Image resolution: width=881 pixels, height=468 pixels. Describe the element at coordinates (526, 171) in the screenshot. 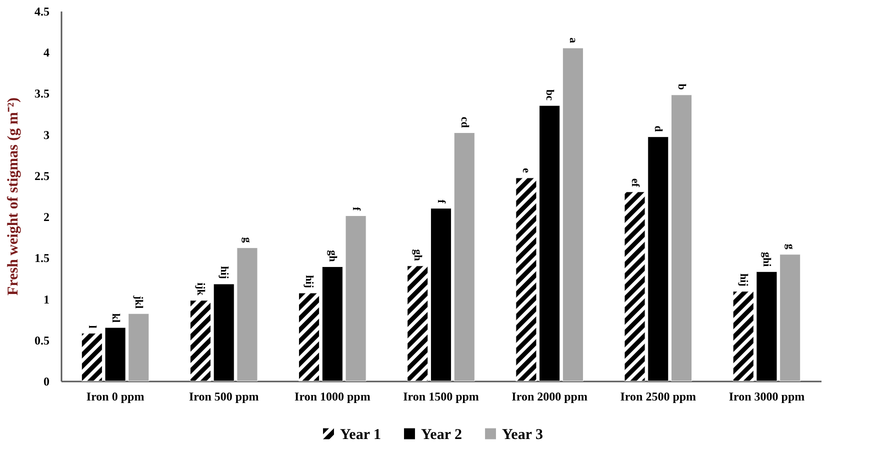

I see `data-label: e` at that location.